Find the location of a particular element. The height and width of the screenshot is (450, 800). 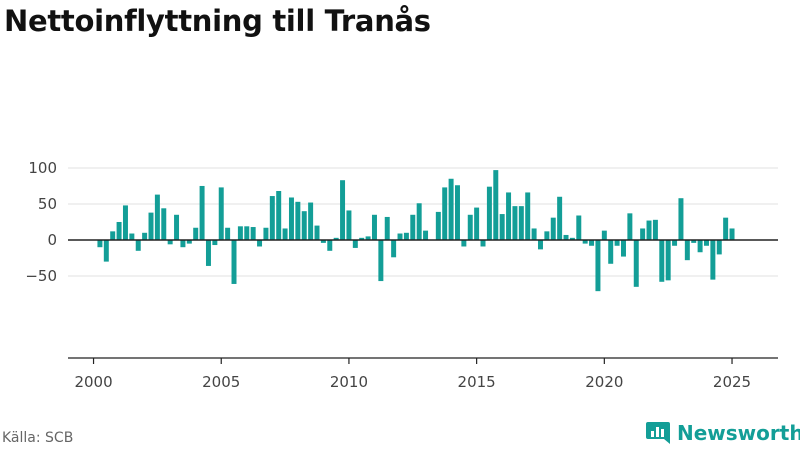

chart-title: Nettoinflyttning till Tranås is located at coordinates (217, 21).